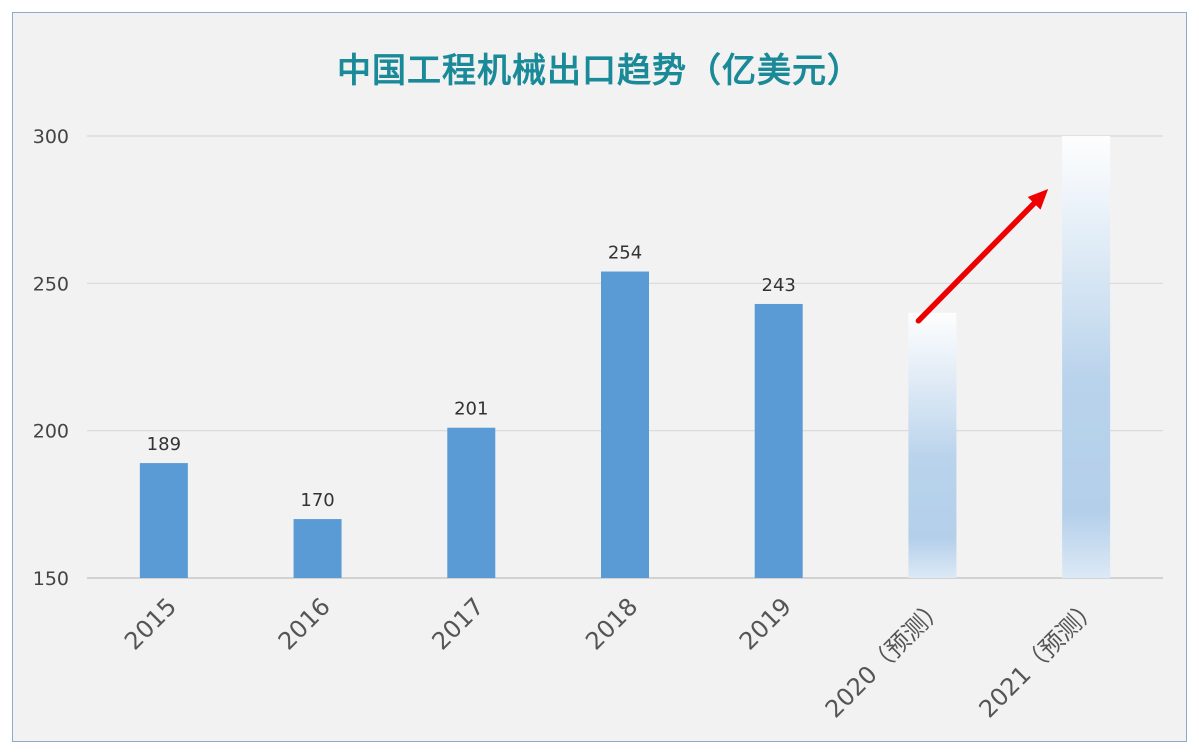  What do you see at coordinates (471, 409) in the screenshot?
I see `data-label: 201` at bounding box center [471, 409].